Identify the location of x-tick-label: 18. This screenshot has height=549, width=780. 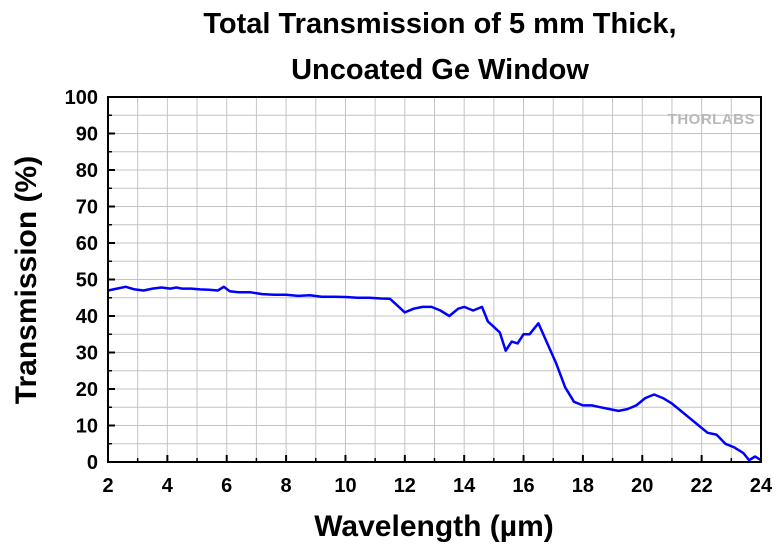
(583, 486).